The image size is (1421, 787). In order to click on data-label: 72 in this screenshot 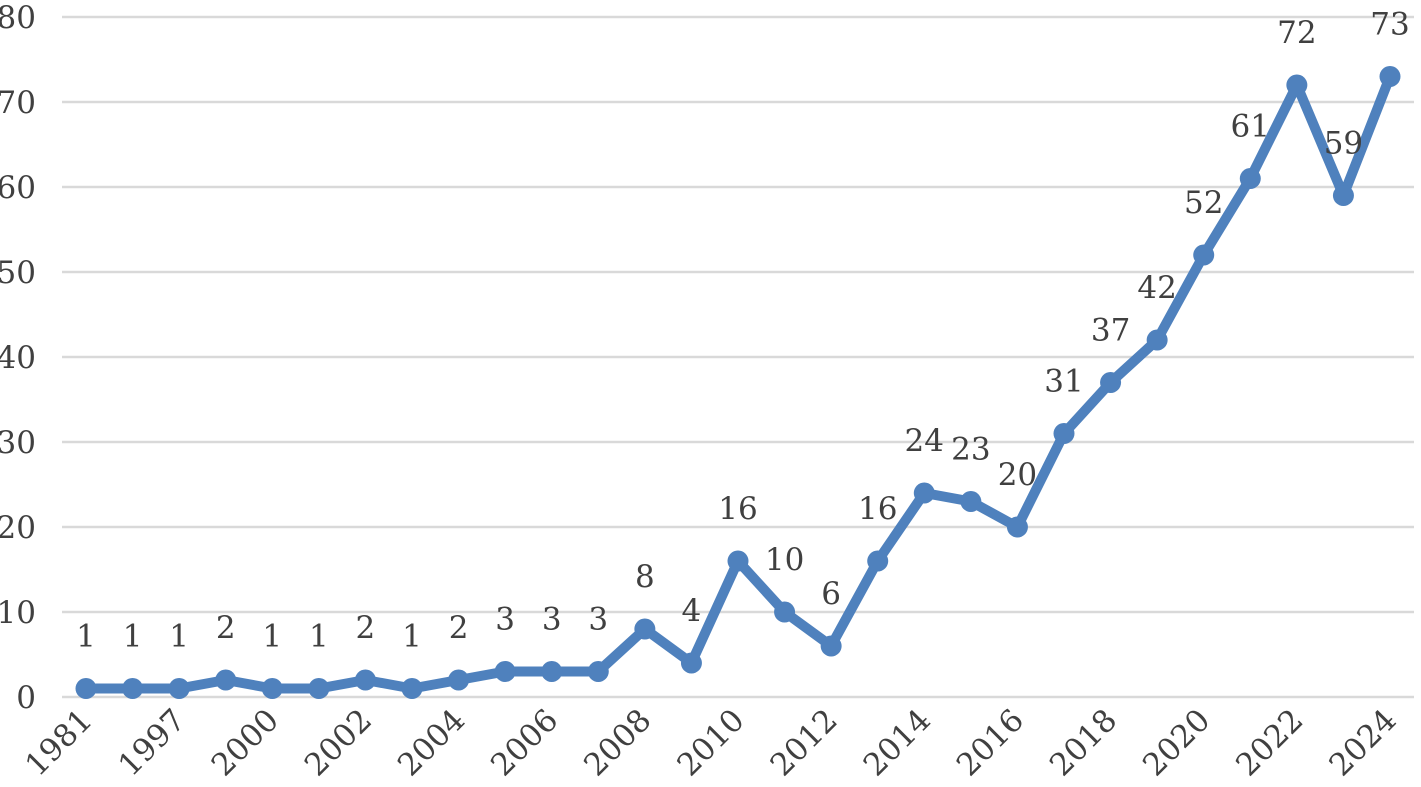, I will do `click(1296, 33)`.